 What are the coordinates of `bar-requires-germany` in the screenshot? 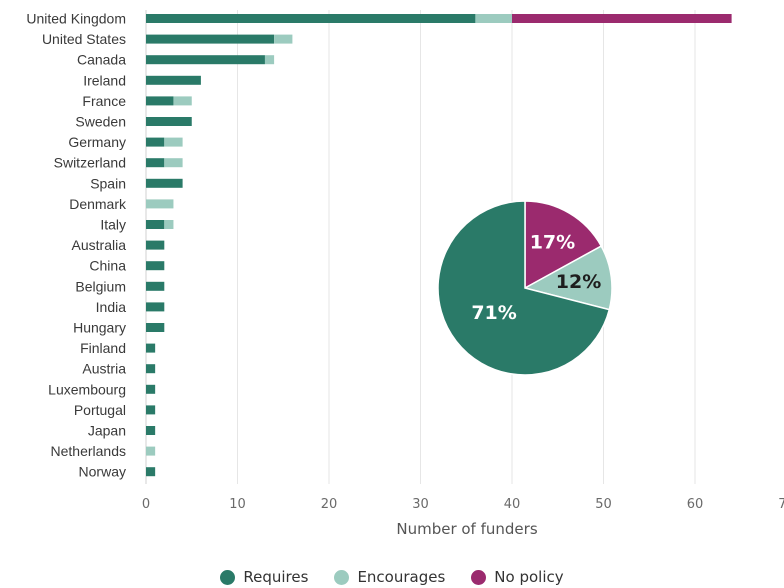 It's located at (155, 142).